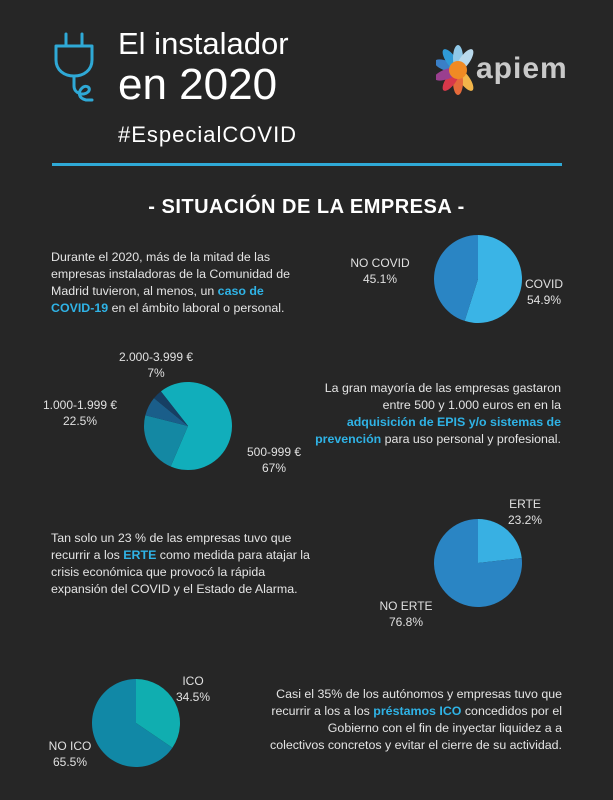 This screenshot has width=613, height=800. Describe the element at coordinates (543, 292) in the screenshot. I see `pie-label-covid: COVID 54.9%` at that location.